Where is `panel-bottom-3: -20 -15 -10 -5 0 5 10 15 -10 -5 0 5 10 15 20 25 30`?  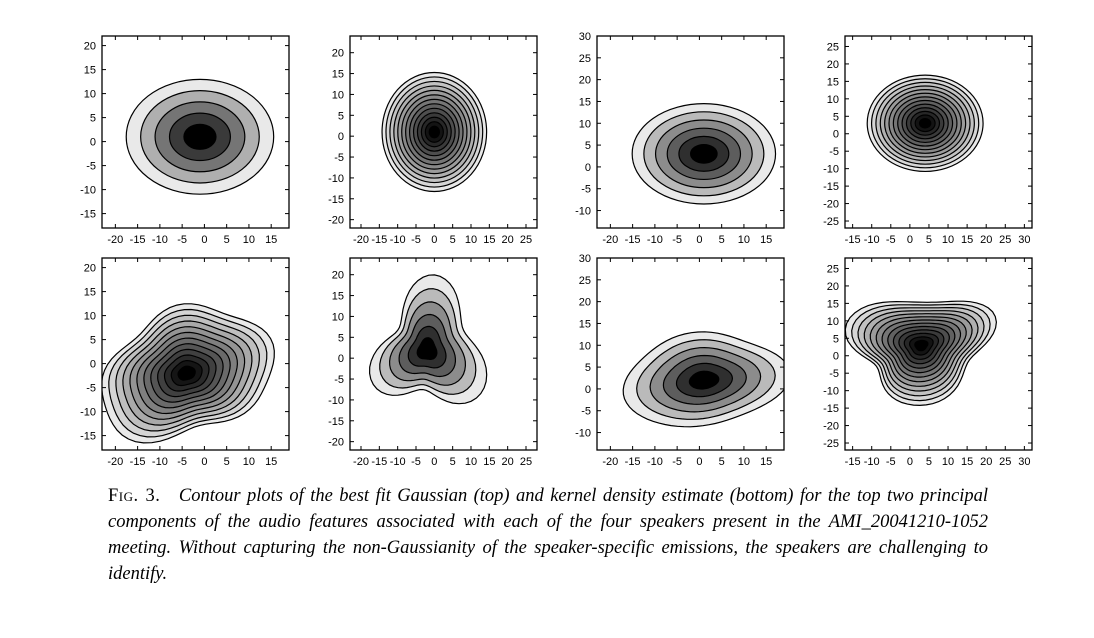 panel-bottom-3: -20 -15 -10 -5 0 5 10 15 -10 -5 0 5 10 15 20 25 30 is located at coordinates (680, 360).